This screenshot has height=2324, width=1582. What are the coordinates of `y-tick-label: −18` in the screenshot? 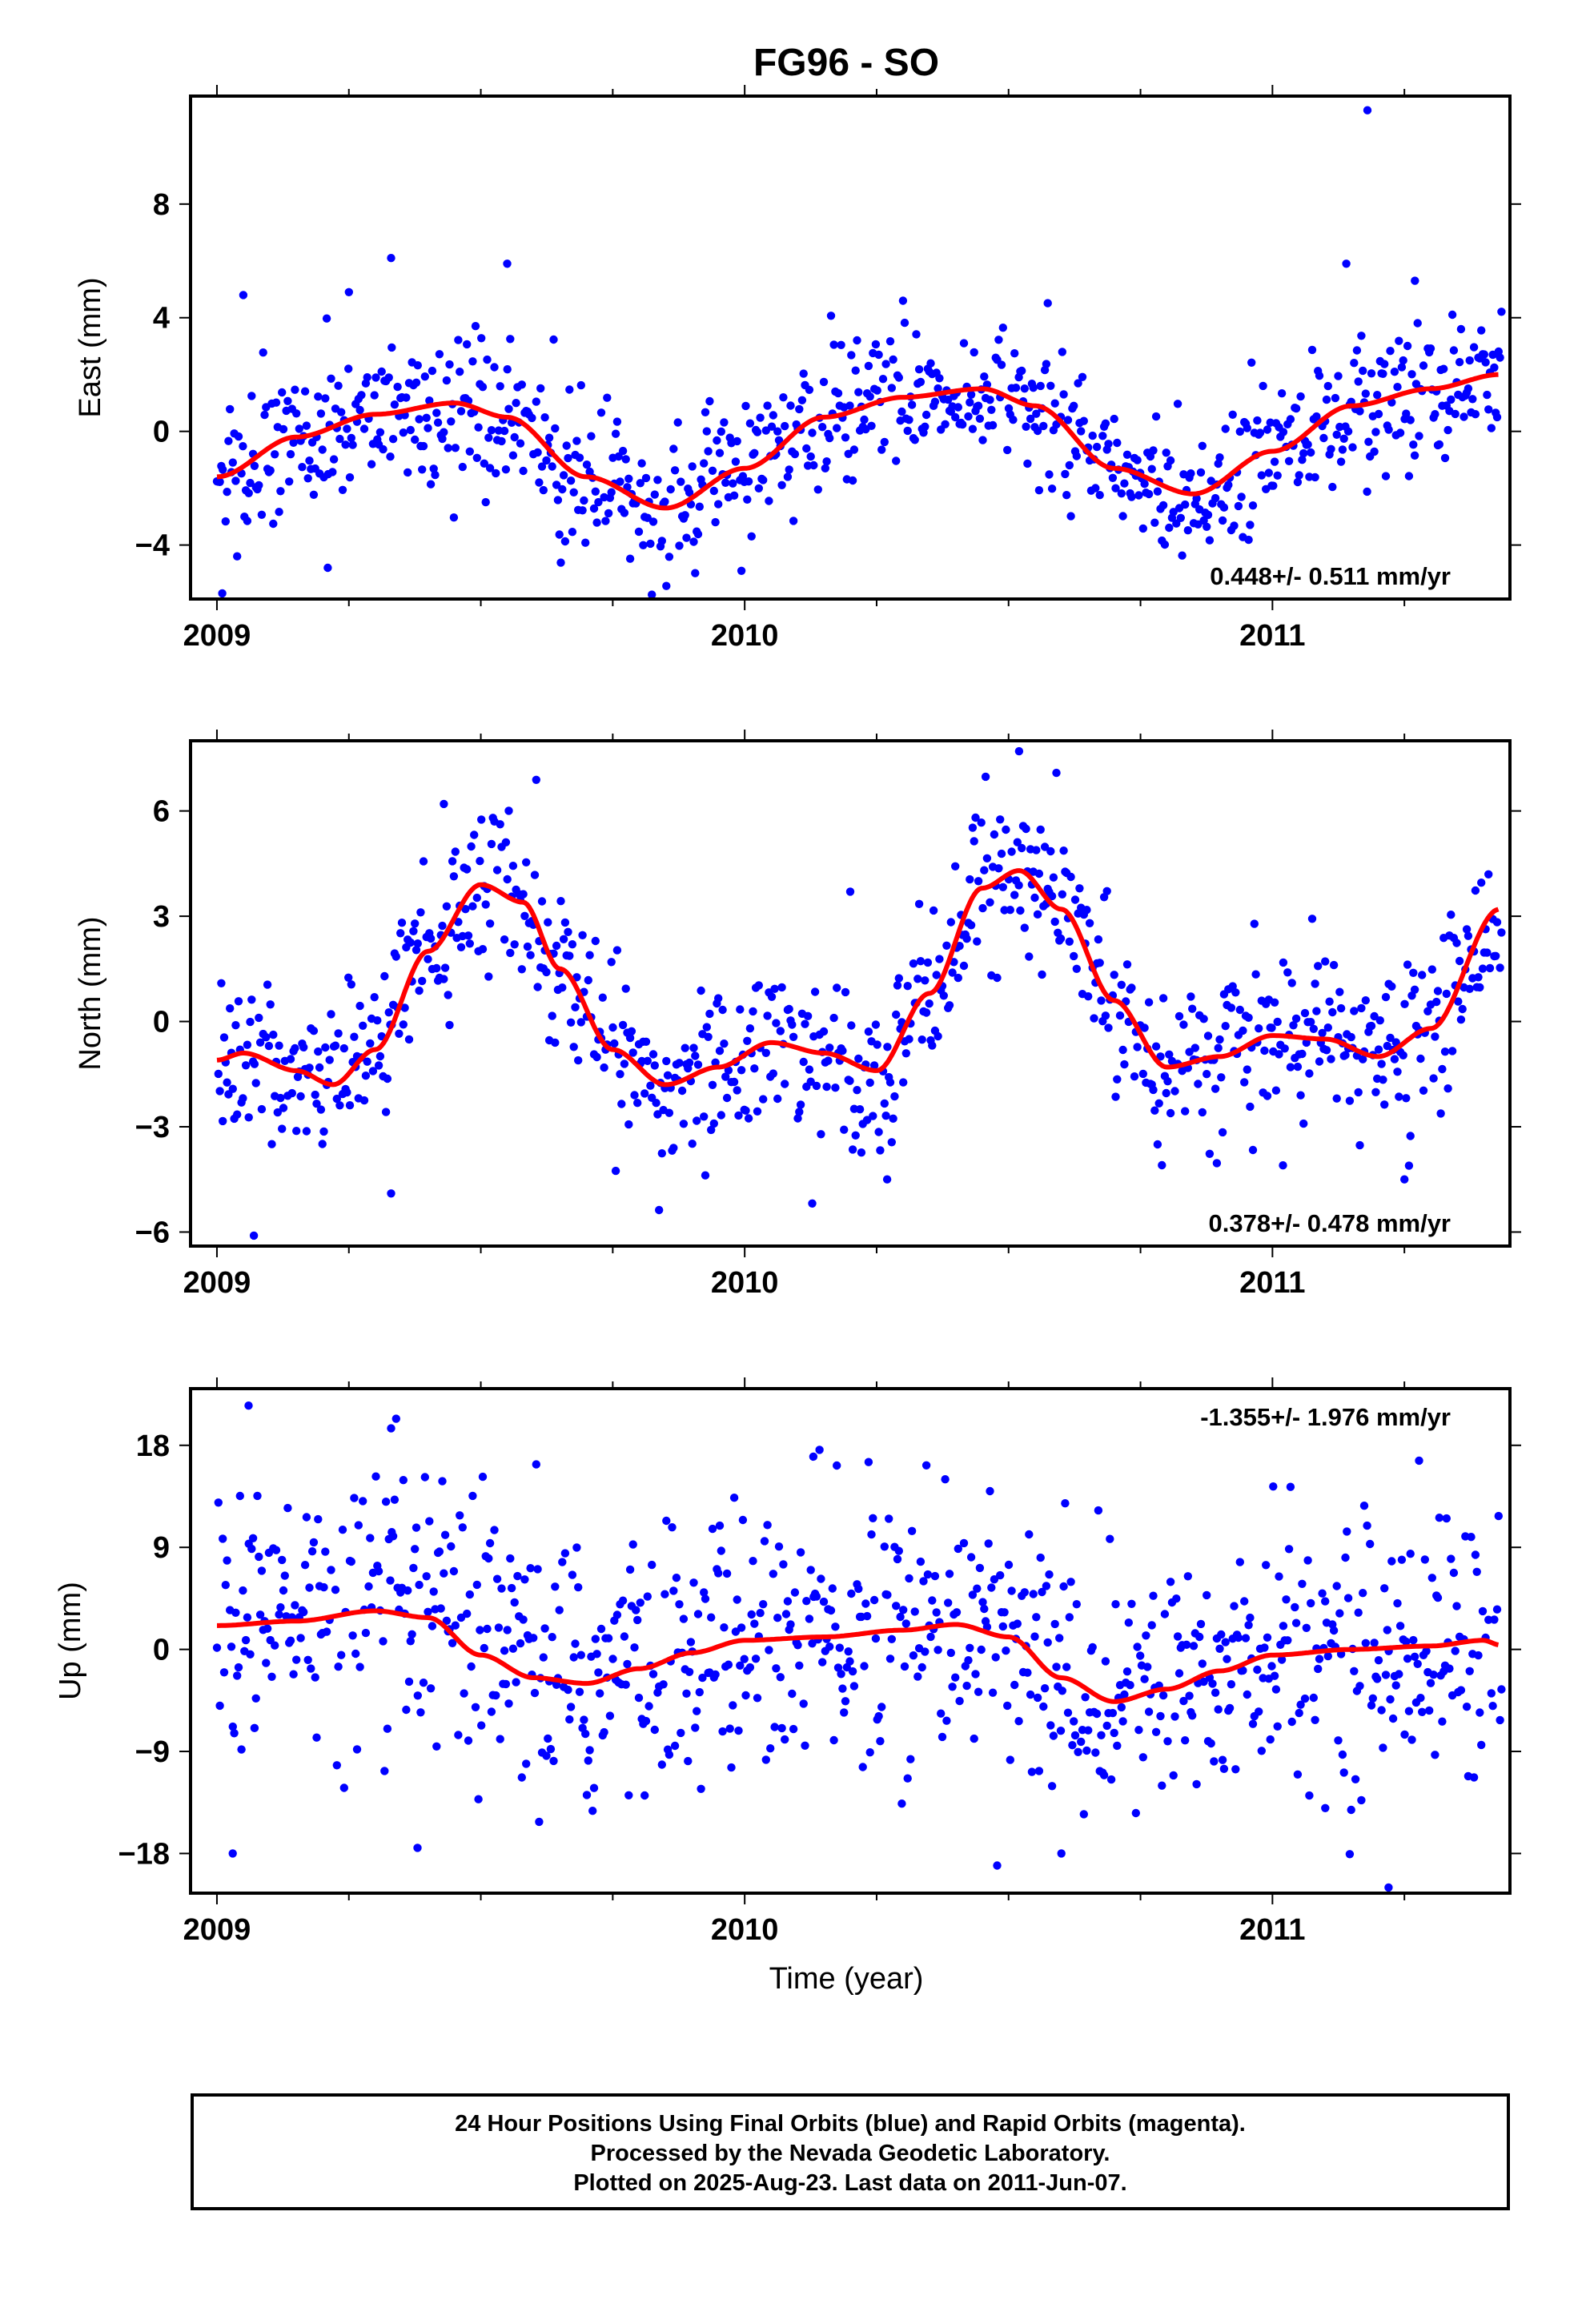 It's located at (144, 1854).